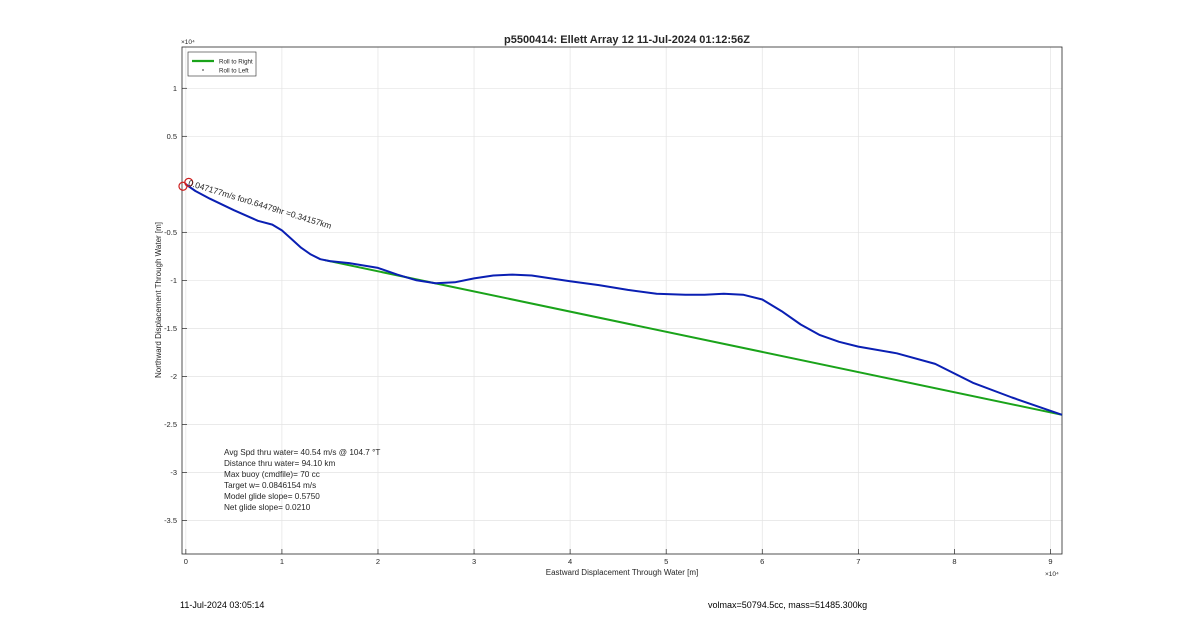 The height and width of the screenshot is (622, 1200). What do you see at coordinates (222, 605) in the screenshot?
I see `footer-timestamp: 11-Jul-2024 03:05:14` at bounding box center [222, 605].